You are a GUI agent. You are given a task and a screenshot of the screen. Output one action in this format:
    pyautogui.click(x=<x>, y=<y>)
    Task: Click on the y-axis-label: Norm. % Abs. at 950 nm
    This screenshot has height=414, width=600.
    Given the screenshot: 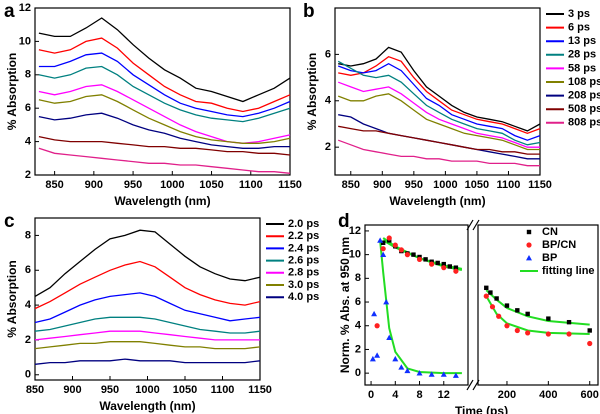 What is the action you would take?
    pyautogui.click(x=345, y=305)
    